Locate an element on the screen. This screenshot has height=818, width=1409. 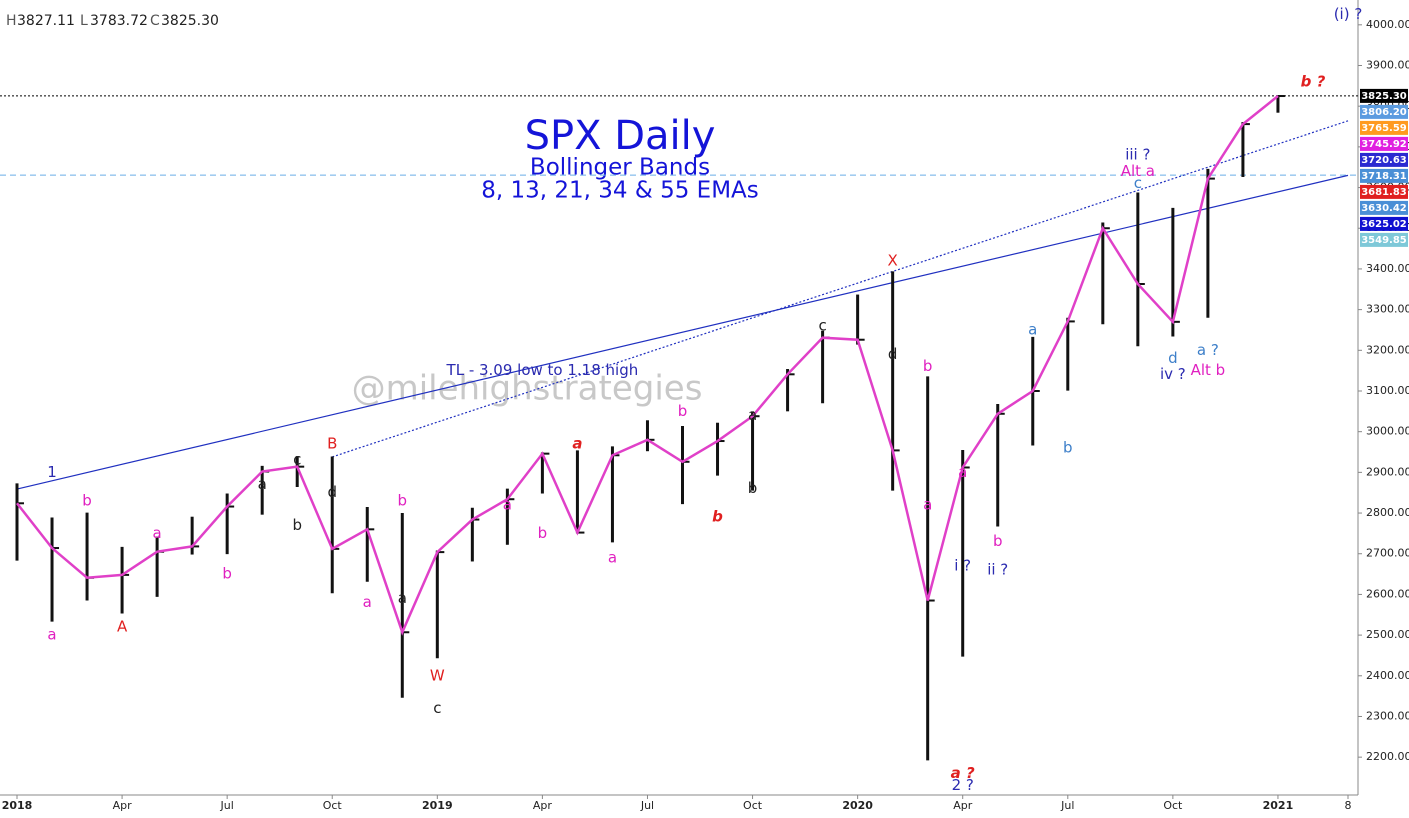
price-tag-label: 3720.63 is located at coordinates (1384, 160).